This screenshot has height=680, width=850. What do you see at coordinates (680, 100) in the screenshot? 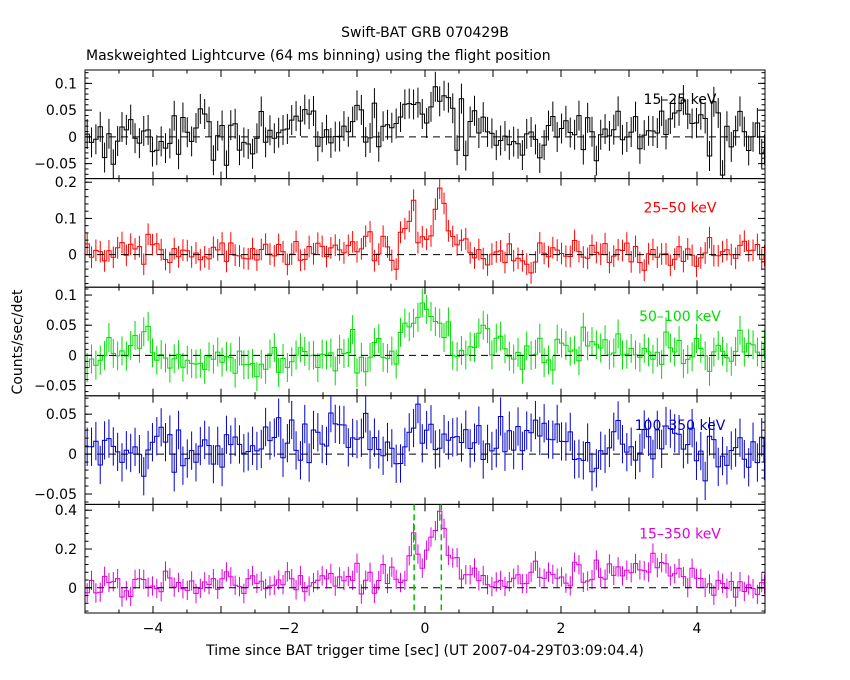
I see `band-label-15-25: 15–25 keV` at bounding box center [680, 100].